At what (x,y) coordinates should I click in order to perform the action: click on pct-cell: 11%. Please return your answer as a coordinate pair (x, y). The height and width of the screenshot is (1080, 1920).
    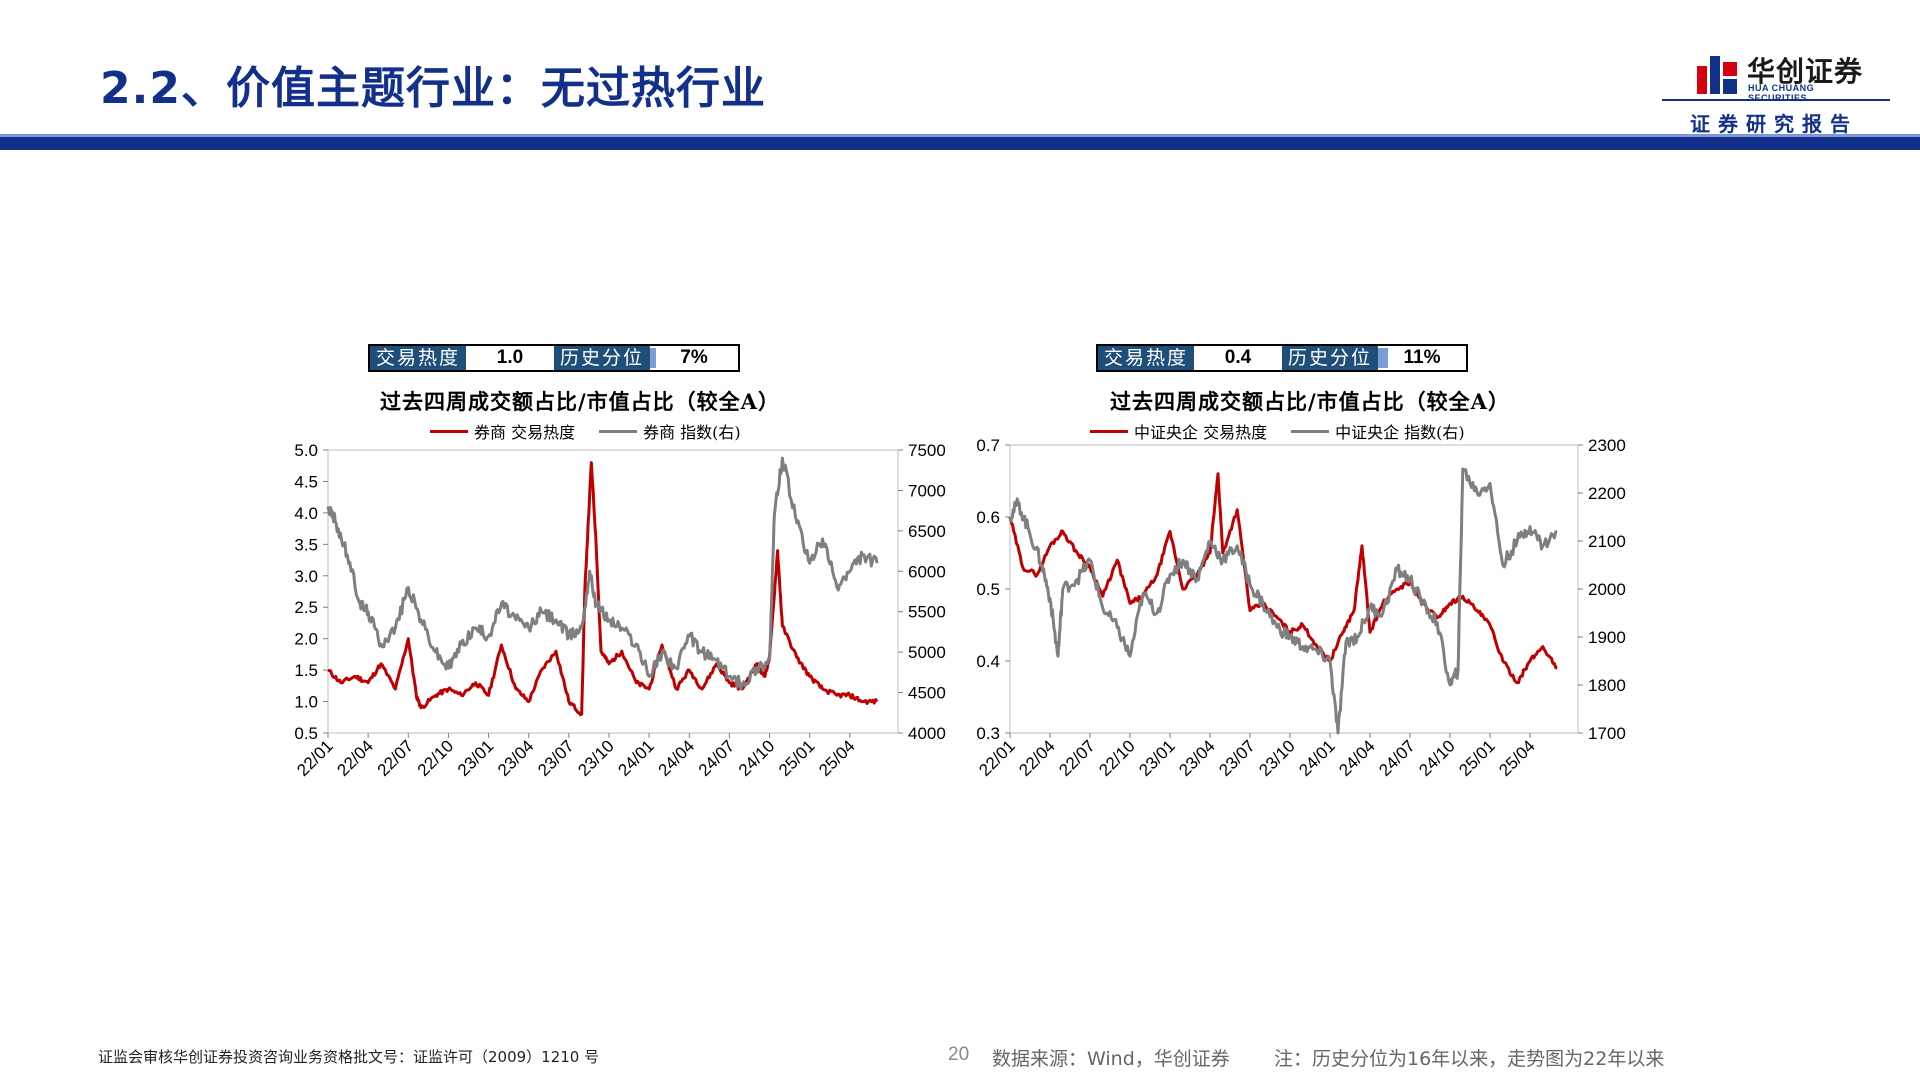
    Looking at the image, I should click on (1422, 358).